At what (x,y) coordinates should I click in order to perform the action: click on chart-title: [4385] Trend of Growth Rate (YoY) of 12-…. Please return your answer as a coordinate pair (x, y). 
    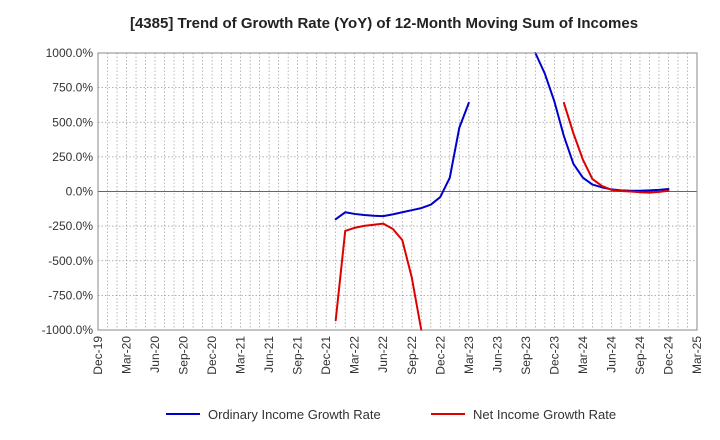
    Looking at the image, I should click on (384, 23).